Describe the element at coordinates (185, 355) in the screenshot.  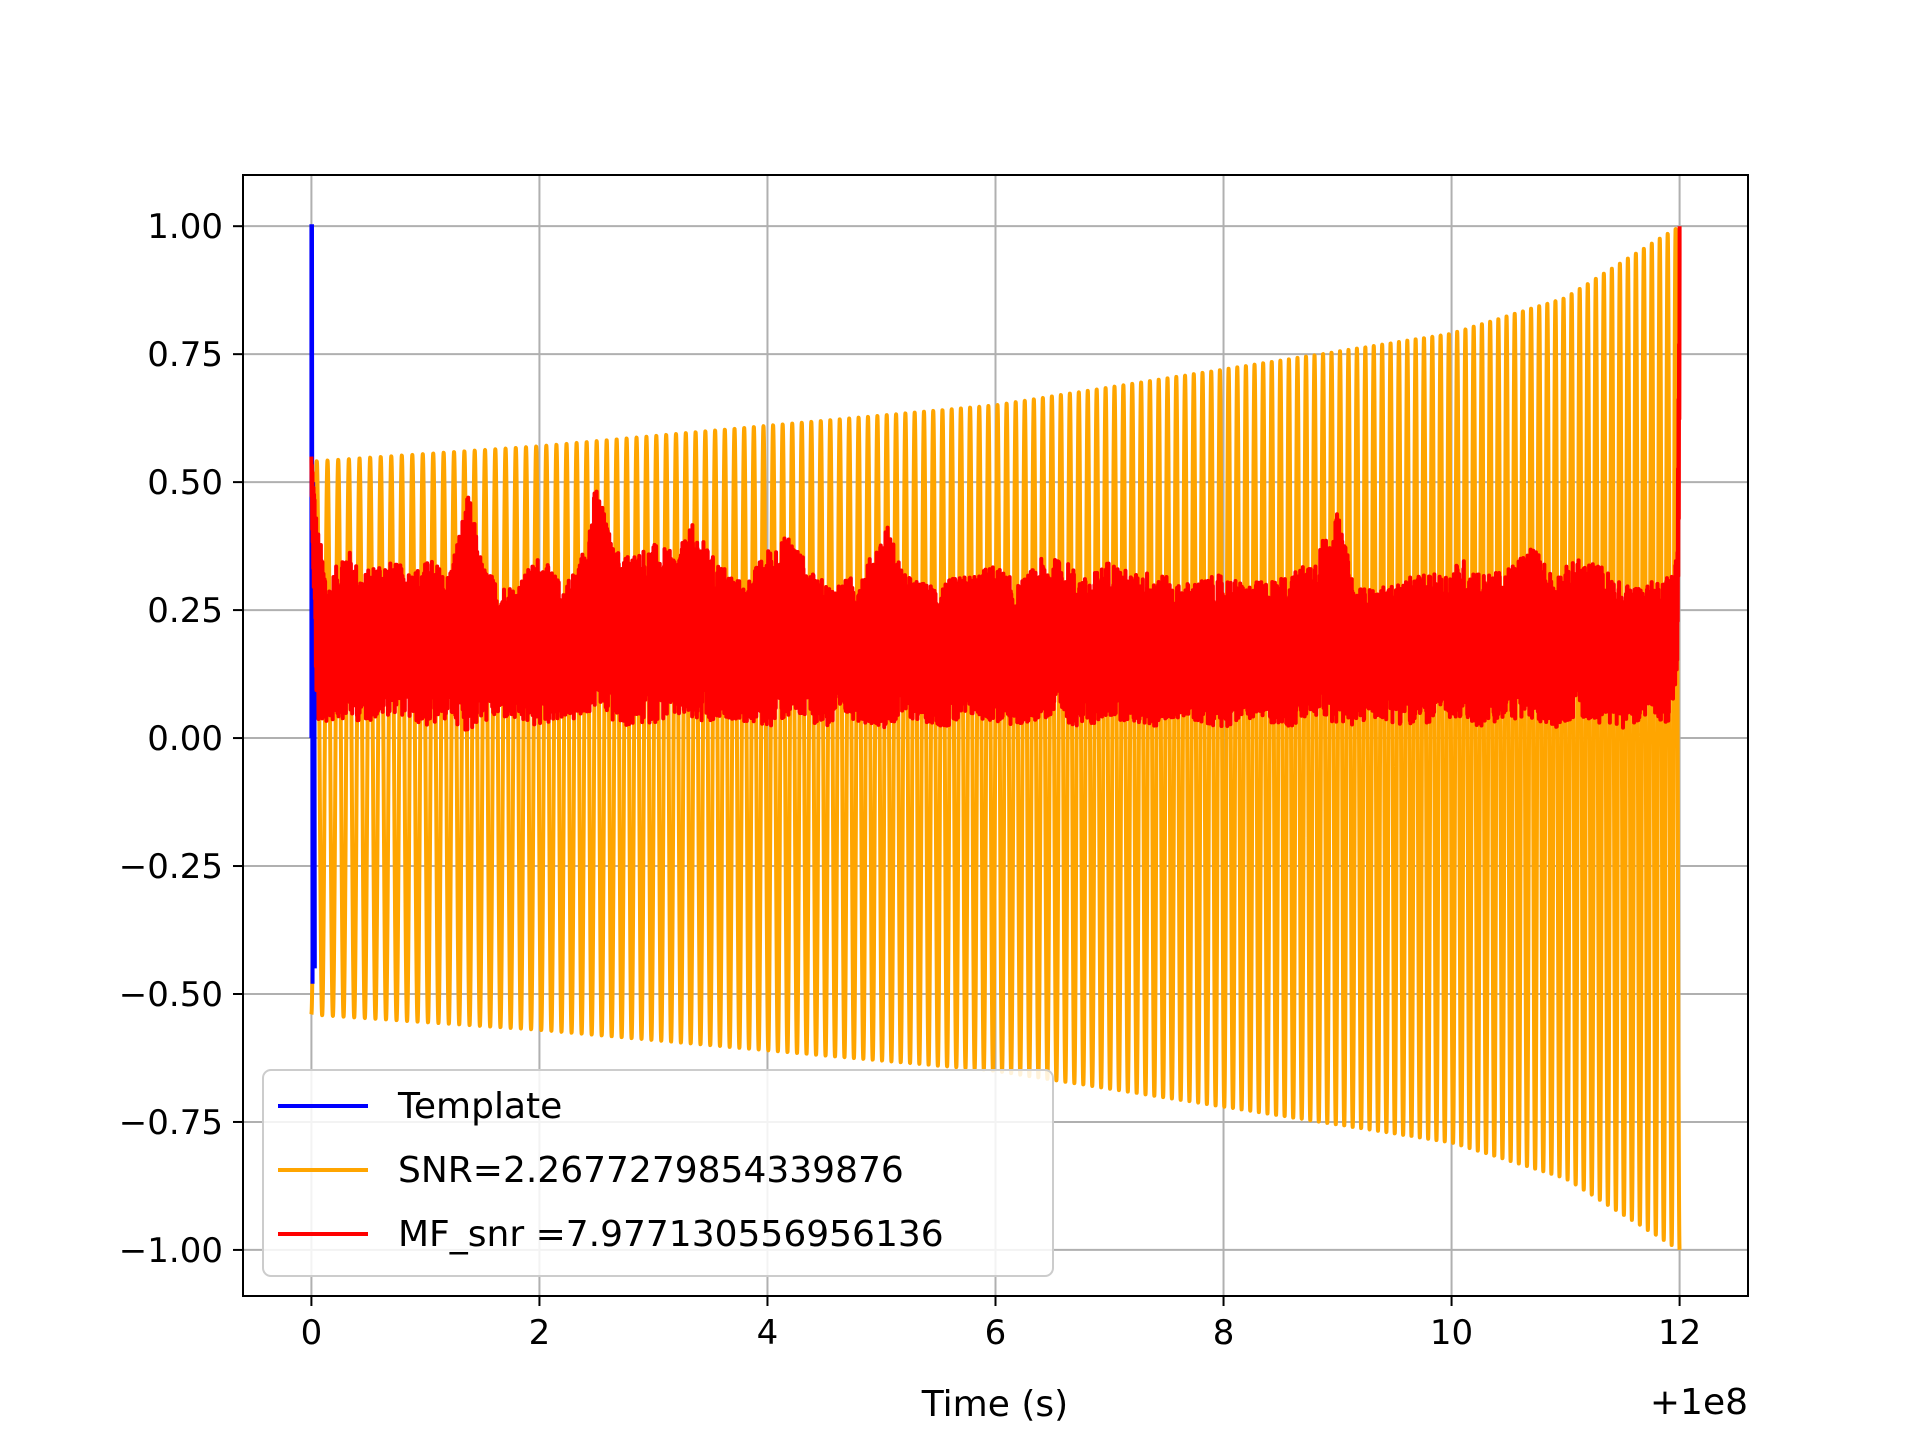
I see `y-tick-label: 0.75` at that location.